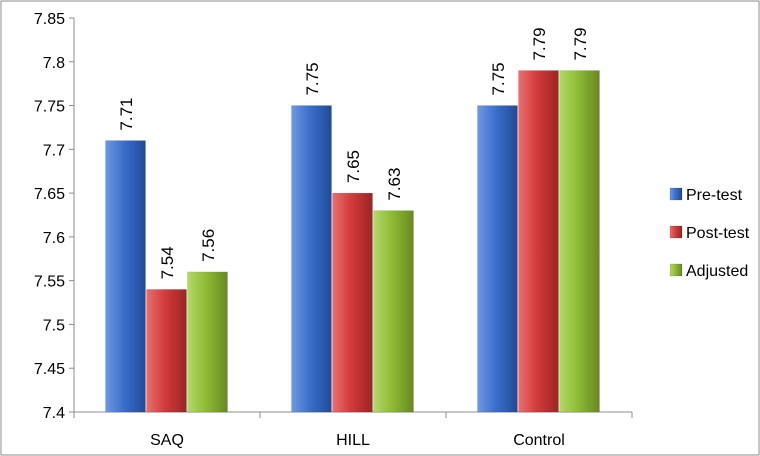 This screenshot has height=456, width=760. I want to click on legend: Pre-test Post-test Adjusted, so click(709, 233).